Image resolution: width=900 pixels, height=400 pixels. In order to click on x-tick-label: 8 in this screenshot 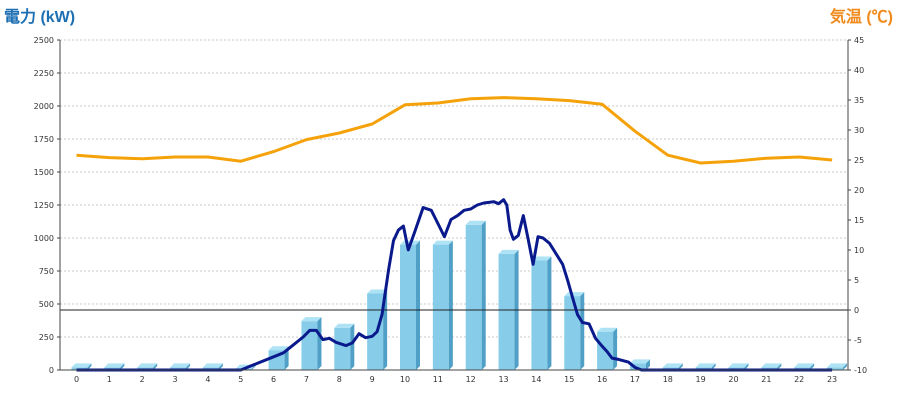, I will do `click(339, 379)`.